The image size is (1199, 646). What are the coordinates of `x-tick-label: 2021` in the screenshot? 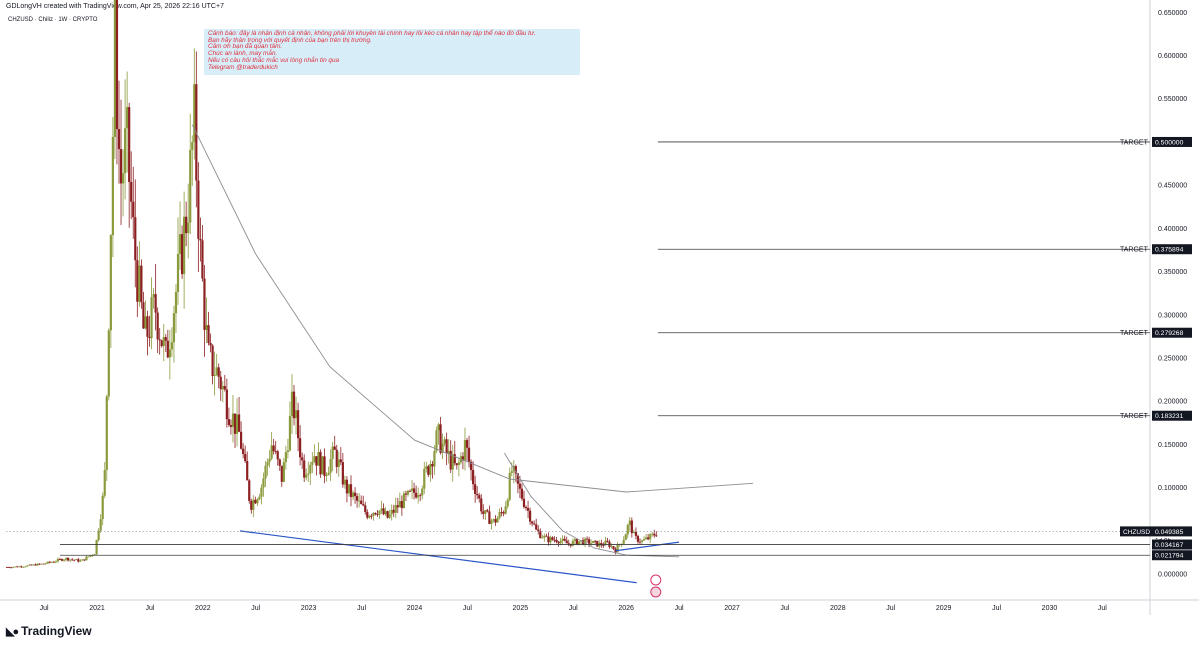 It's located at (97, 608).